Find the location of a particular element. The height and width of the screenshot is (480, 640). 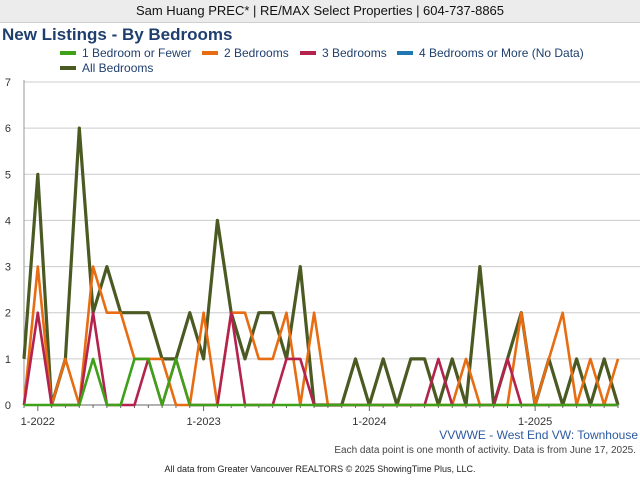

legend-label: All Bedrooms is located at coordinates (118, 68).